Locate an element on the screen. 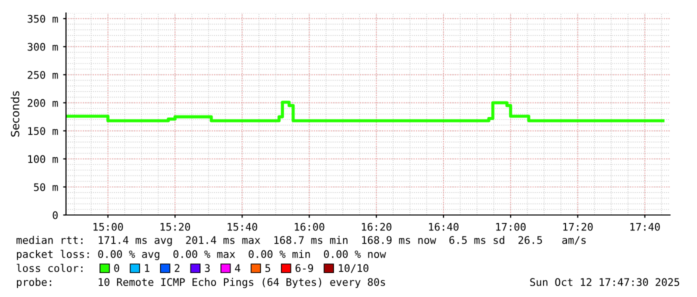 This screenshot has height=297, width=697. legend-label: 1 is located at coordinates (147, 268).